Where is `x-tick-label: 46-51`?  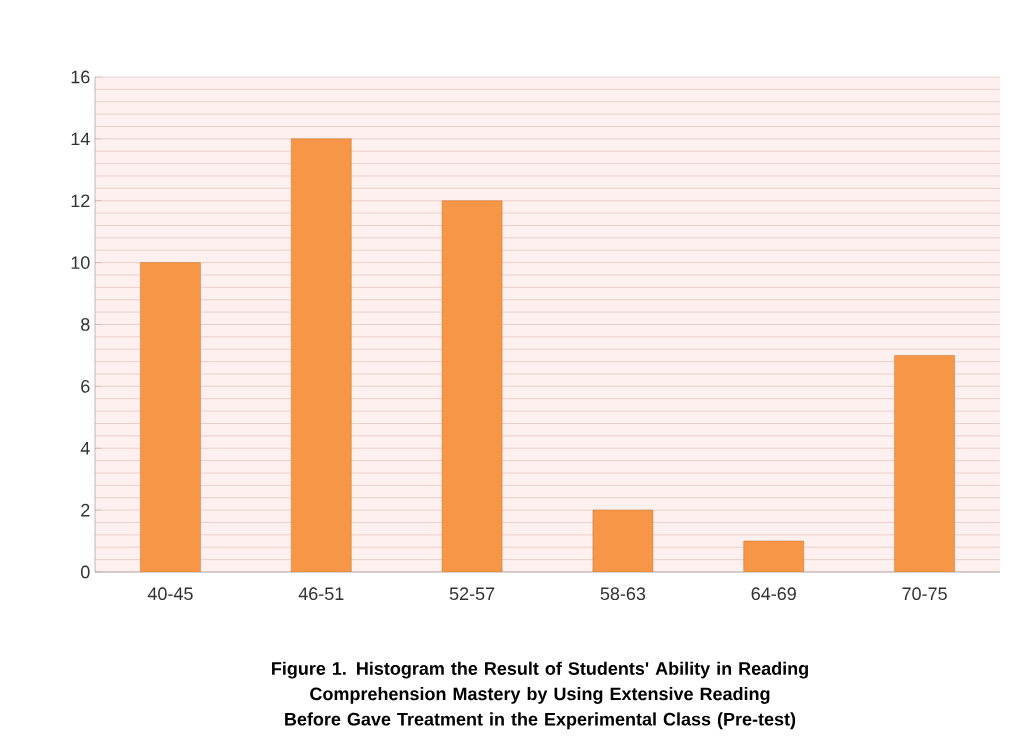
x-tick-label: 46-51 is located at coordinates (321, 594).